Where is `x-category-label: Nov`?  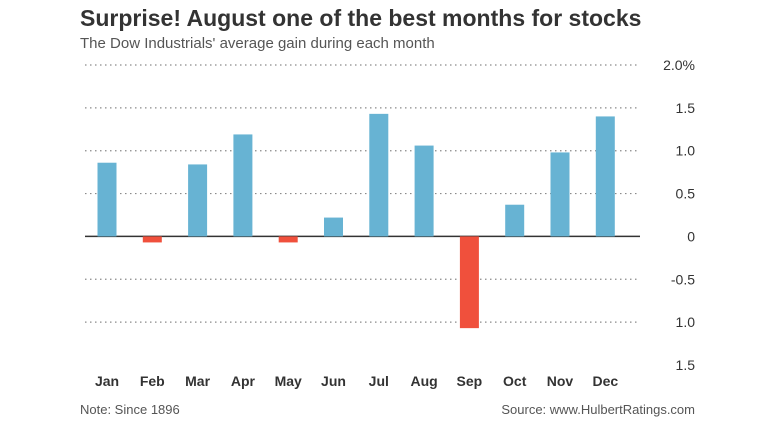 x-category-label: Nov is located at coordinates (560, 381).